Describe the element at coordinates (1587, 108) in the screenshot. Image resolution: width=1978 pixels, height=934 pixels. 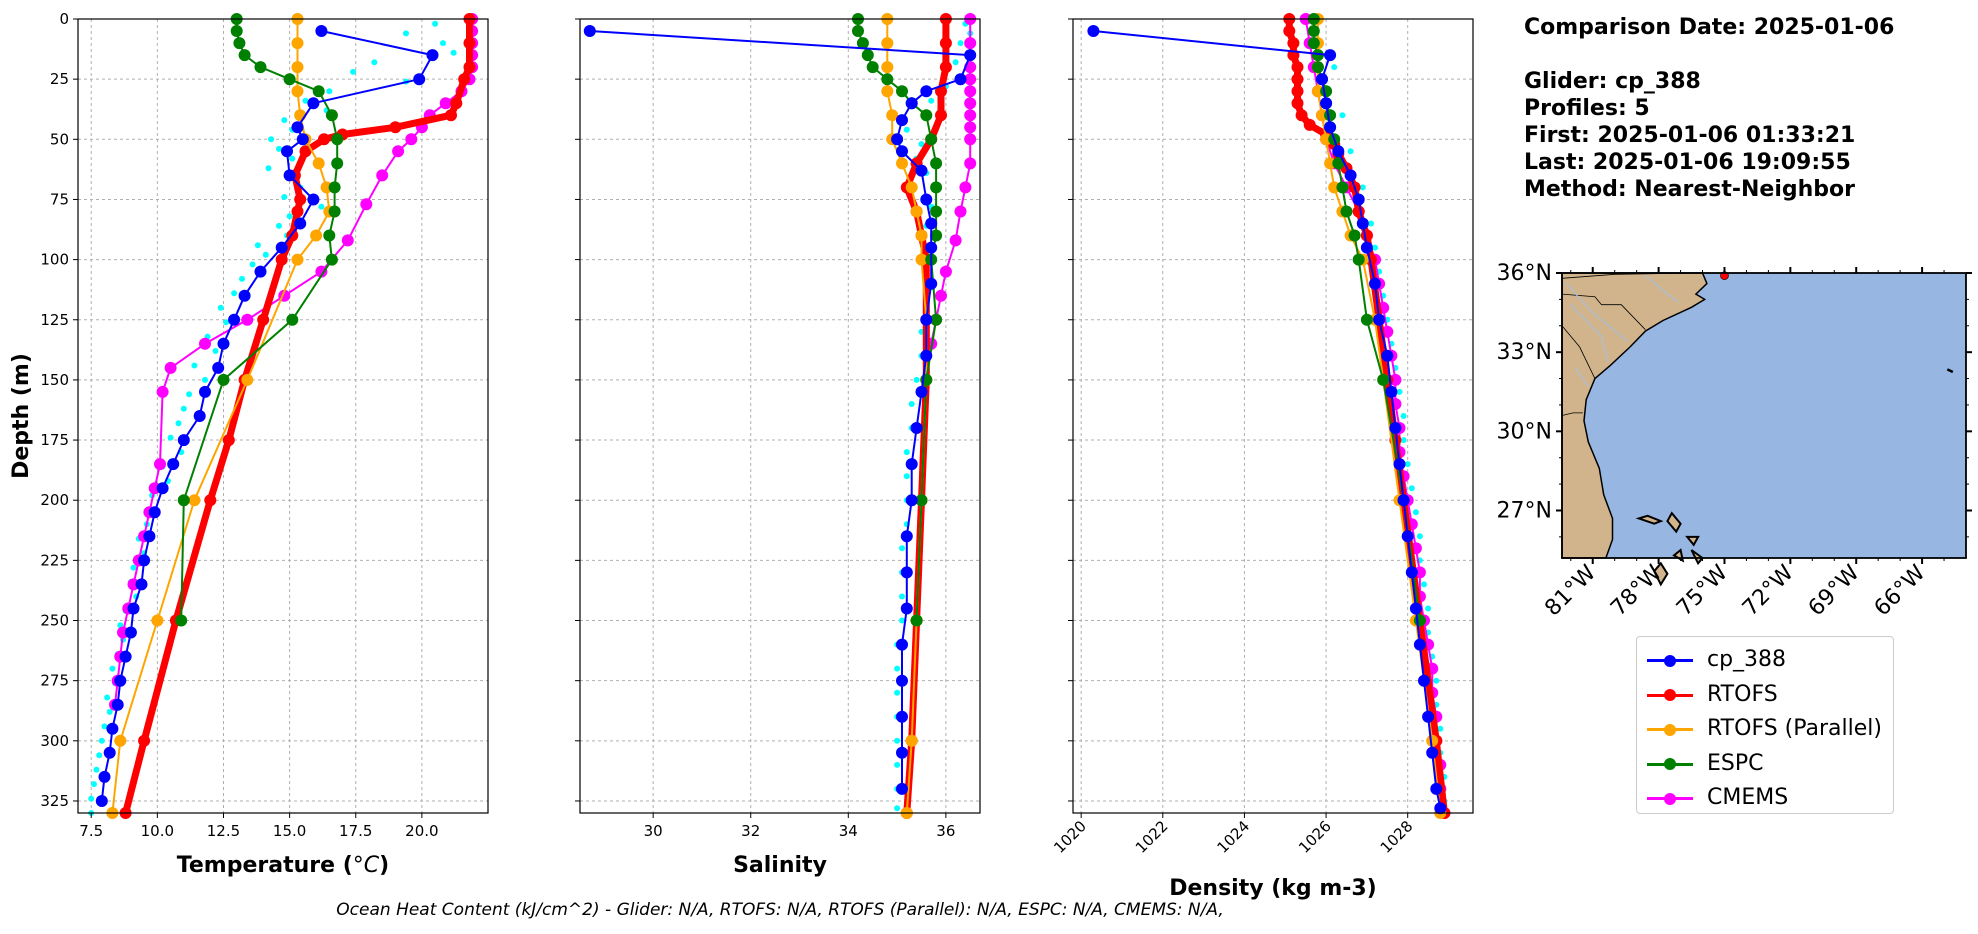
I see `profile-count: Profiles: 5` at that location.